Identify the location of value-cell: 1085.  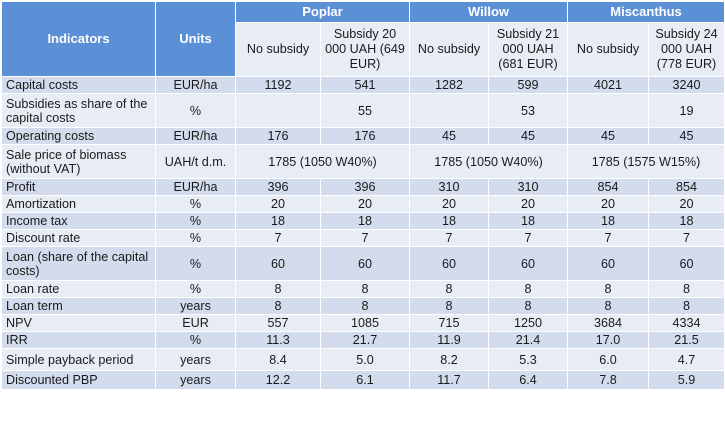
(365, 323).